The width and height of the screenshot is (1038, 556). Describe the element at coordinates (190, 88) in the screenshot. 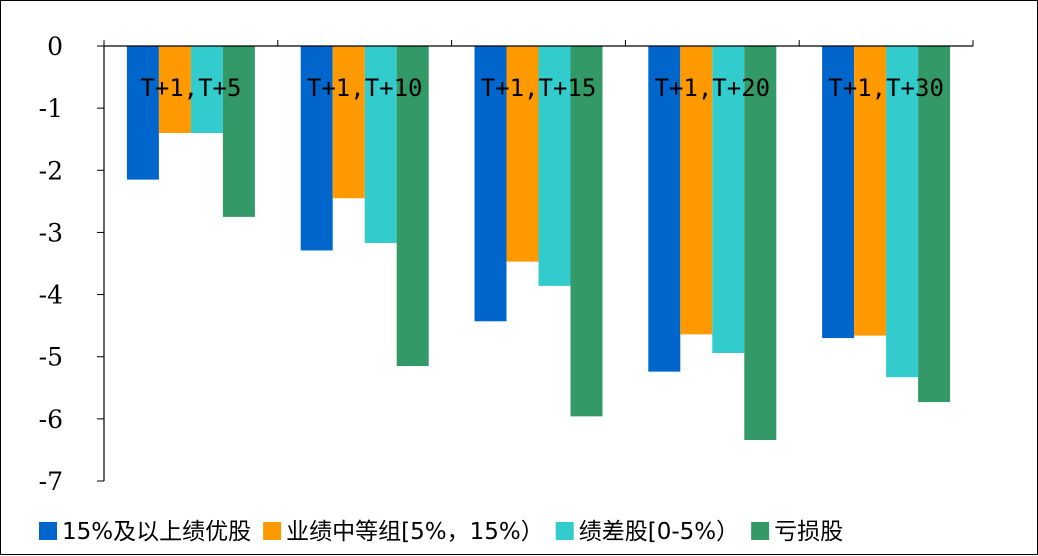

I see `category-label: T+1,T+5` at that location.